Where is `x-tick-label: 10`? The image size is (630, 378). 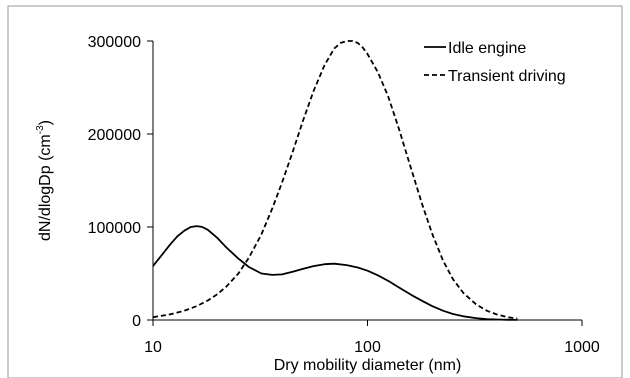 x-tick-label: 10 is located at coordinates (153, 347).